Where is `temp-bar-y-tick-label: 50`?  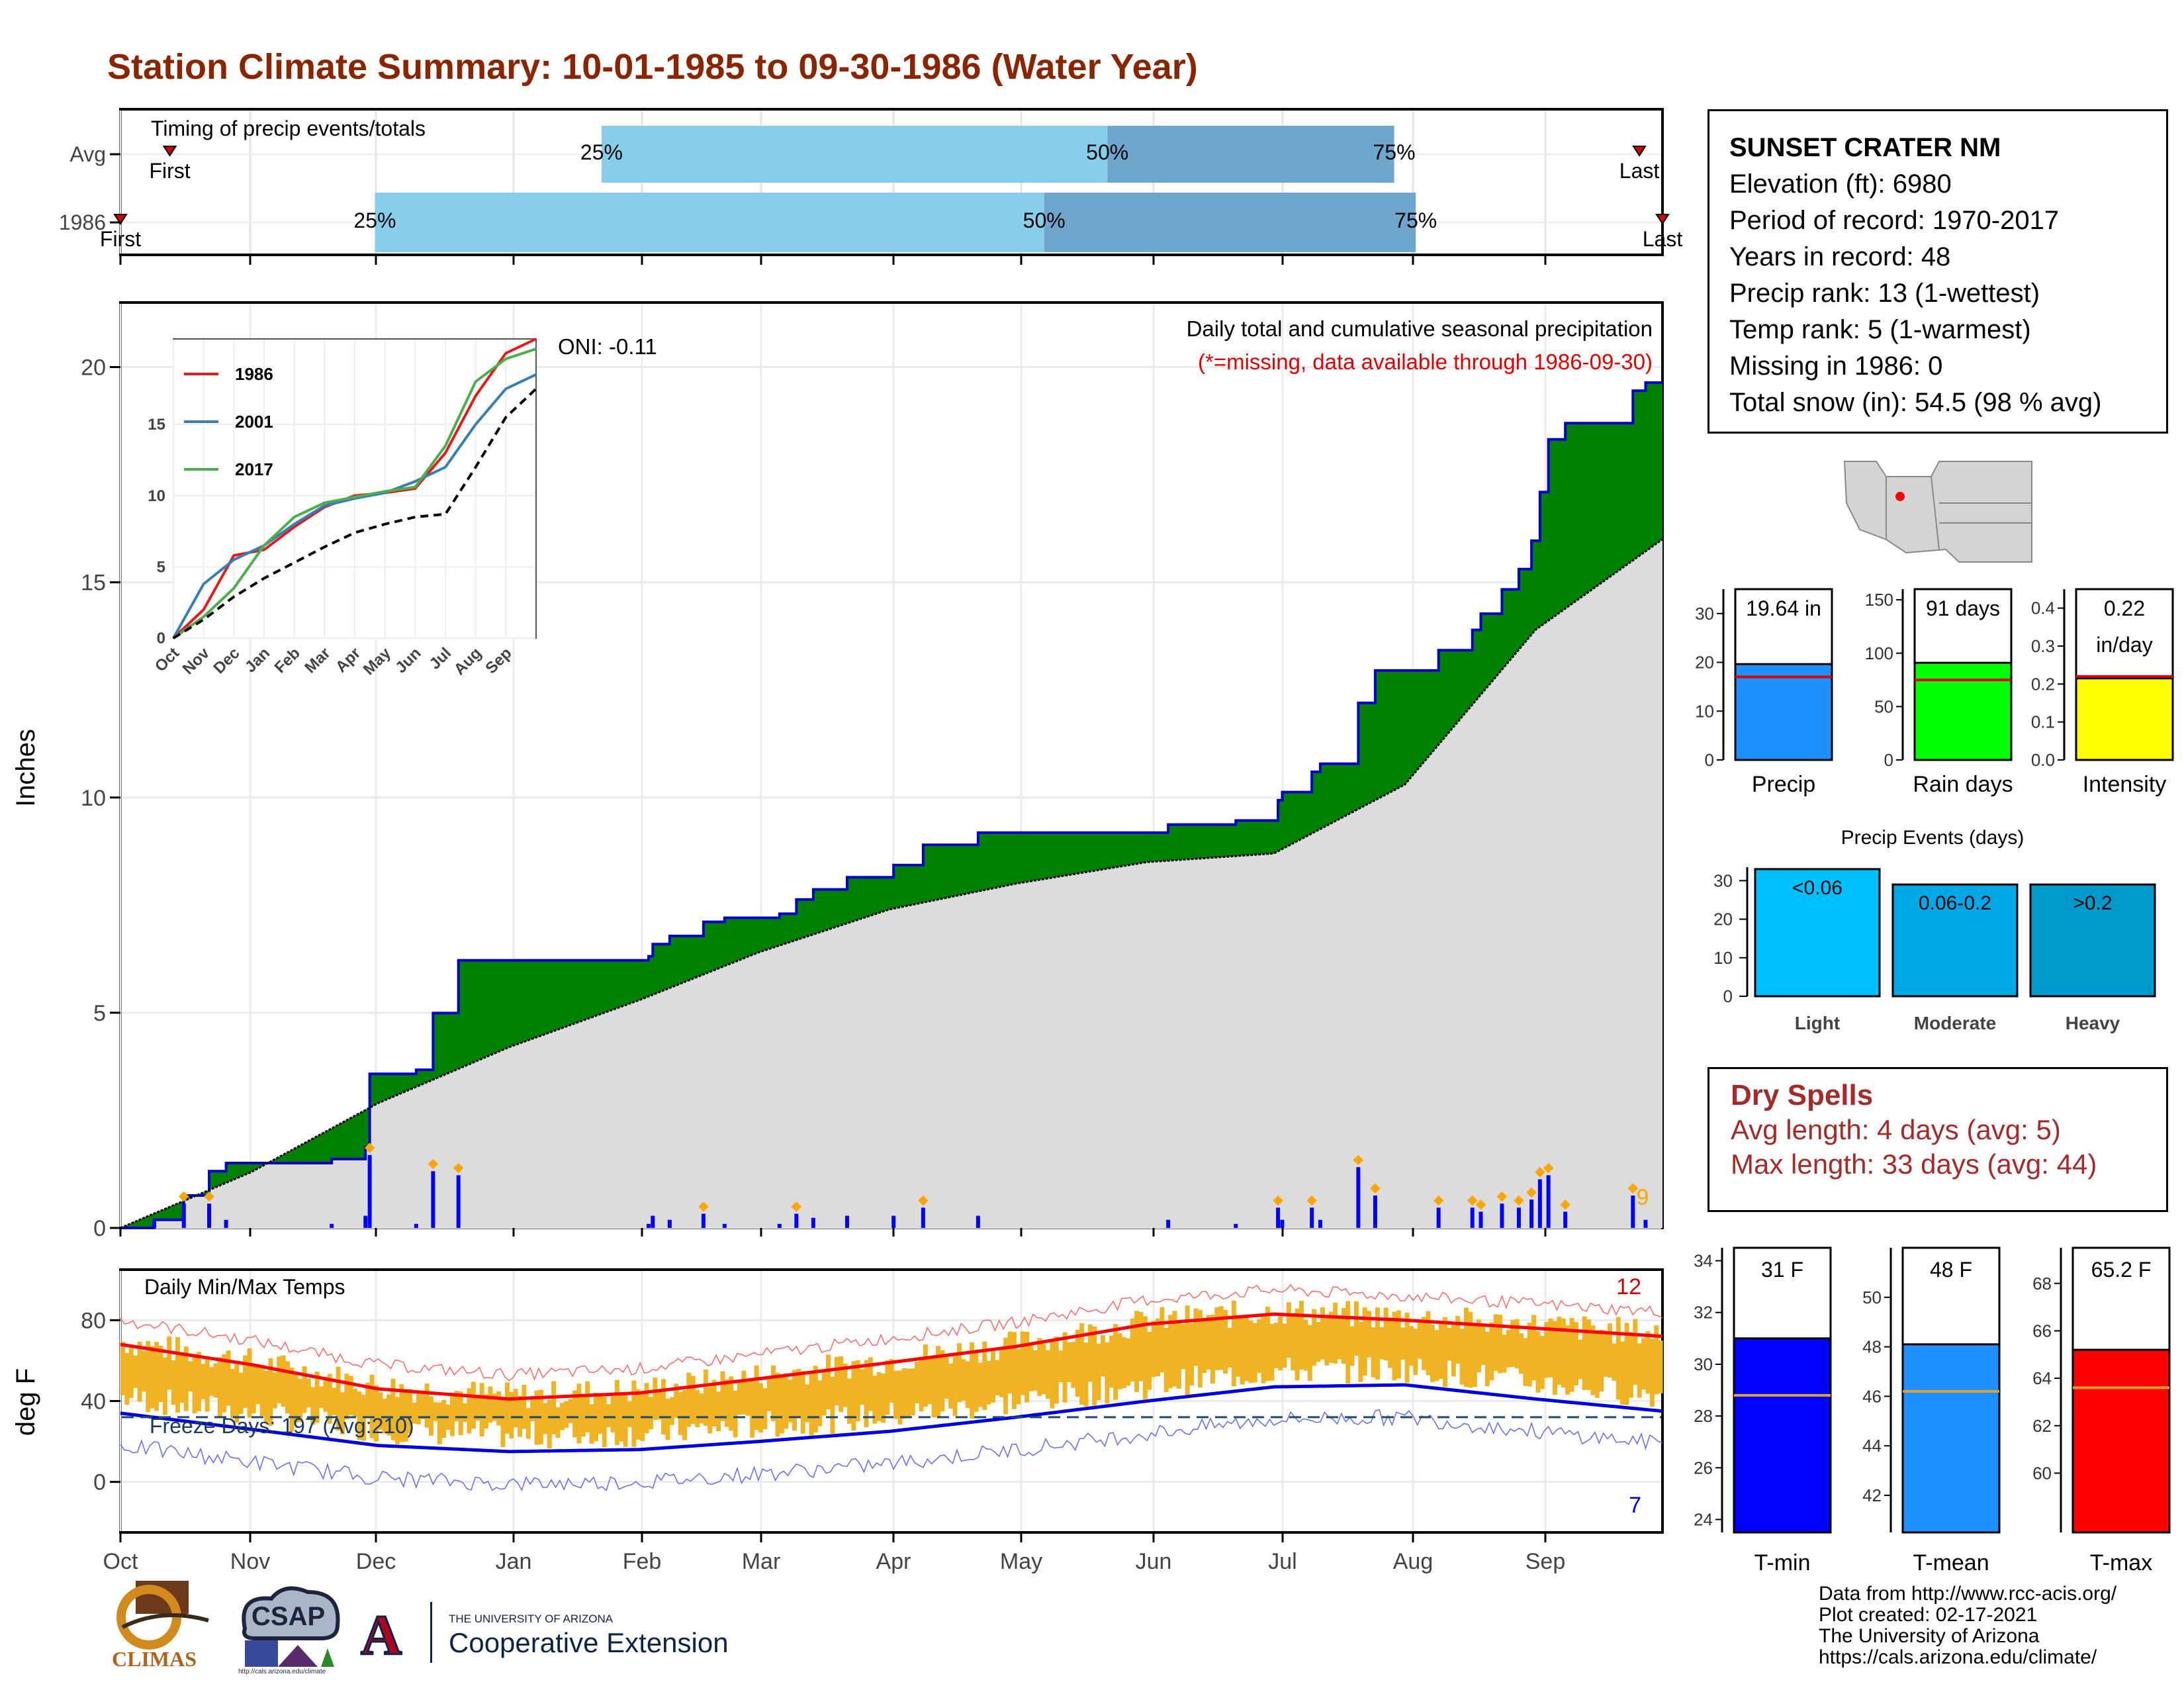 temp-bar-y-tick-label: 50 is located at coordinates (1872, 1297).